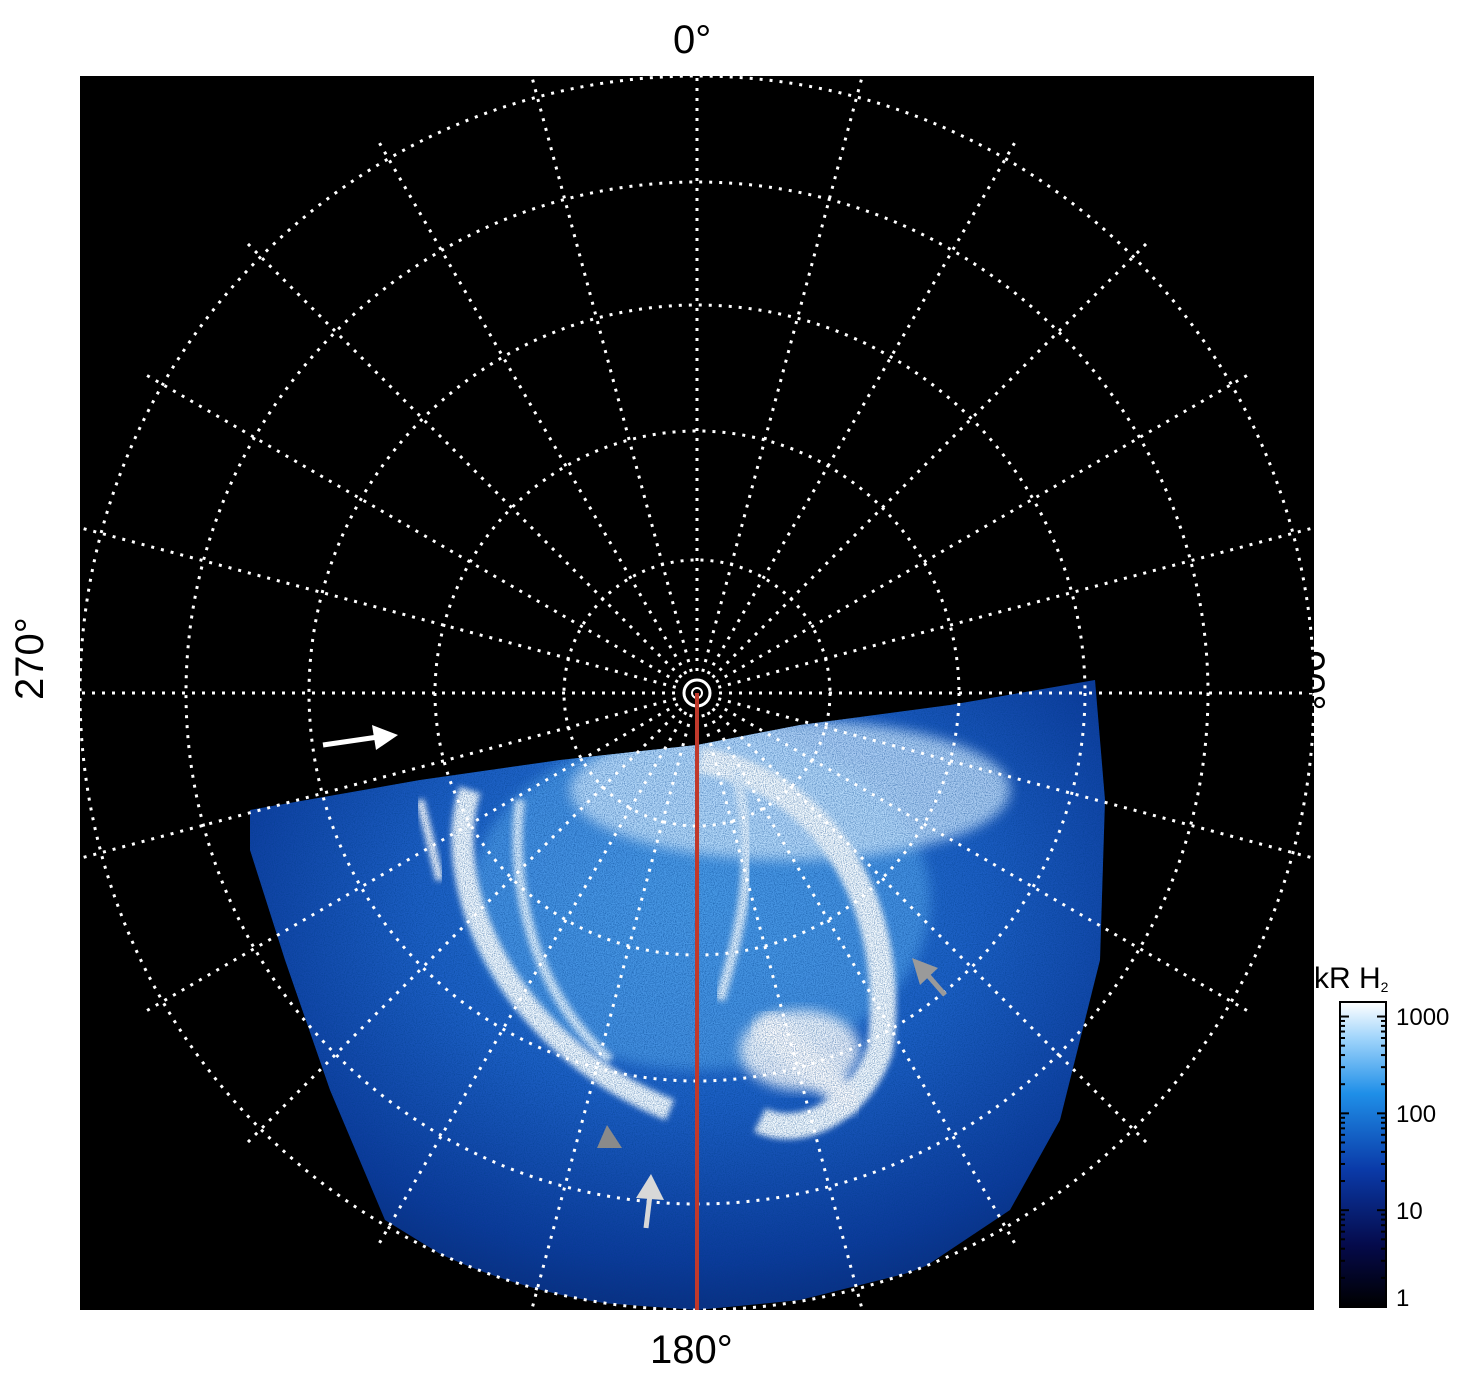 This screenshot has height=1386, width=1481. Describe the element at coordinates (609, 1136) in the screenshot. I see `arrow-gray-lower` at that location.